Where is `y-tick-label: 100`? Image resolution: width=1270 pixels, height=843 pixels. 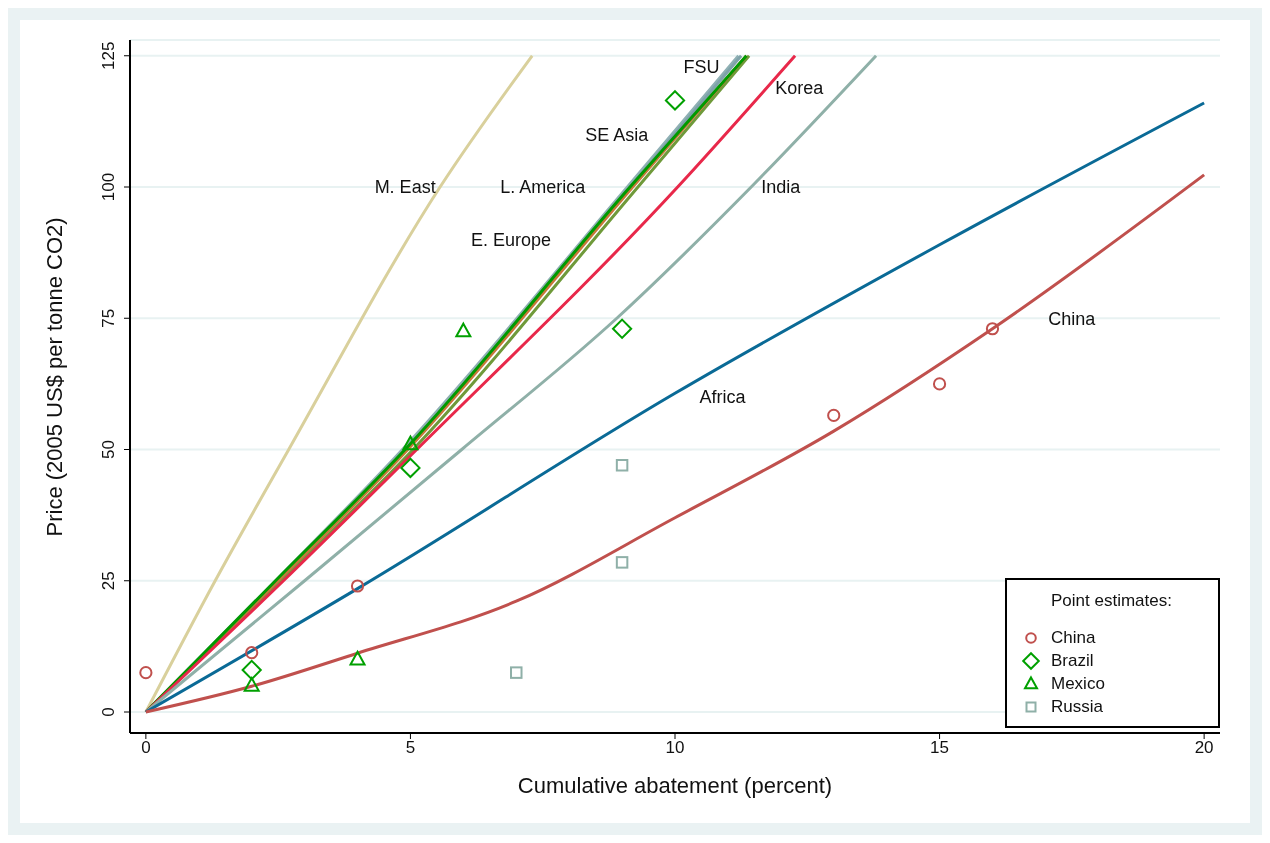
y-tick-label: 100 is located at coordinates (108, 187).